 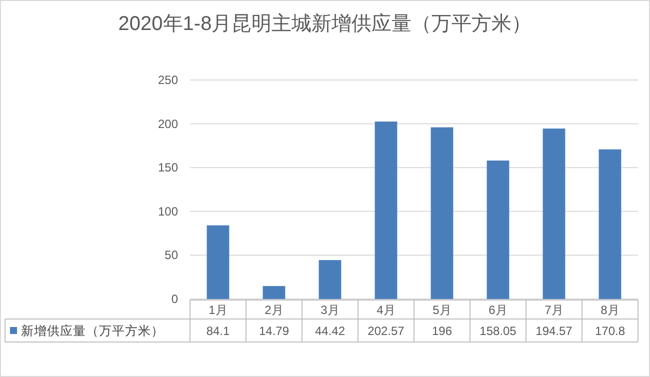 I want to click on x-tick-label: 6月, so click(x=498, y=310).